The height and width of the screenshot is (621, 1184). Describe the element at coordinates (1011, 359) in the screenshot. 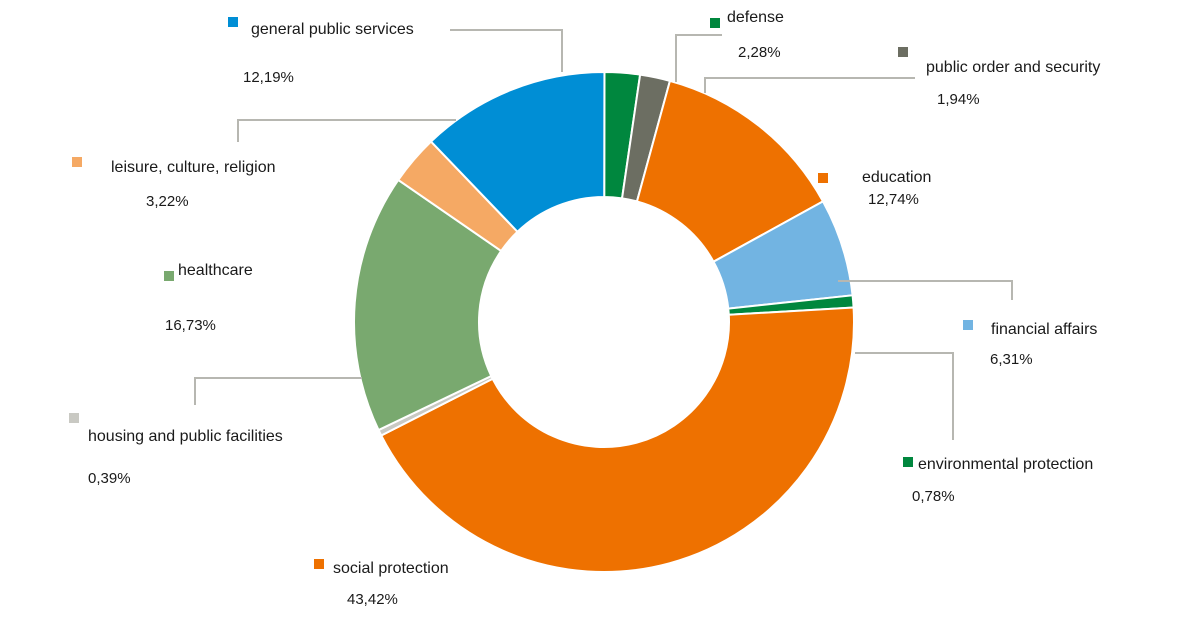

I see `value-financial-affairs: 6,31%` at that location.